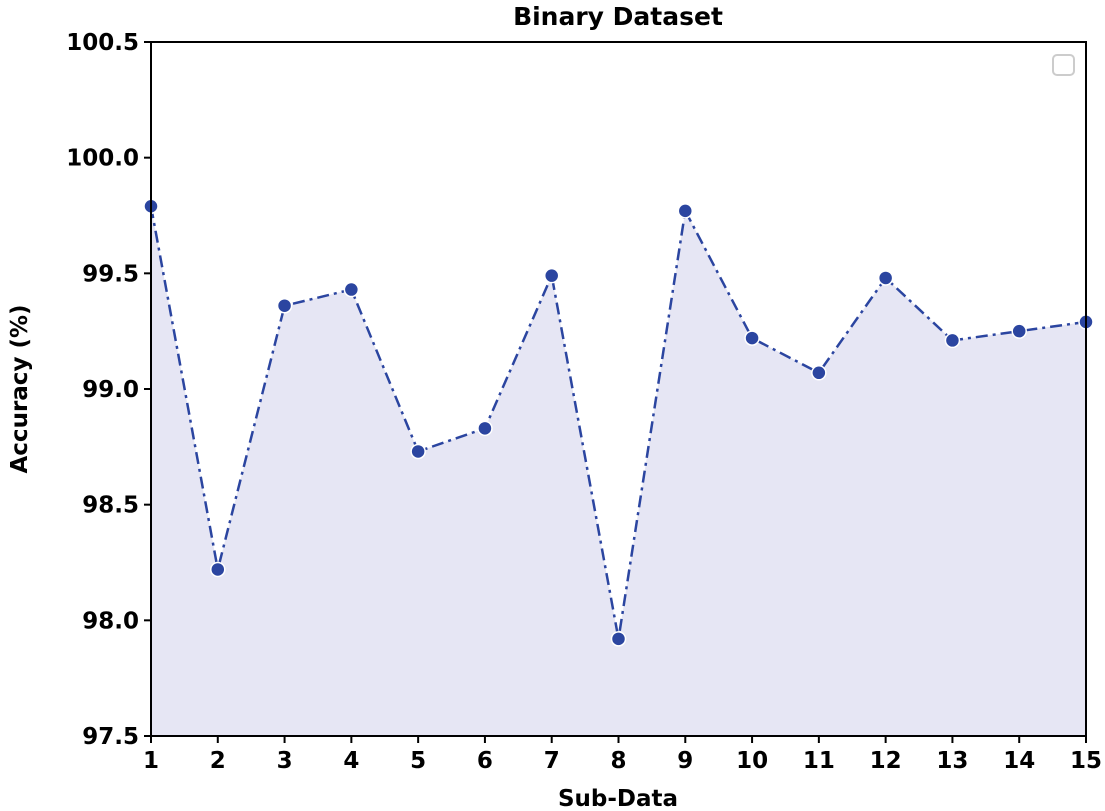 The width and height of the screenshot is (1105, 811). What do you see at coordinates (819, 761) in the screenshot?
I see `x-tick-label: 11` at bounding box center [819, 761].